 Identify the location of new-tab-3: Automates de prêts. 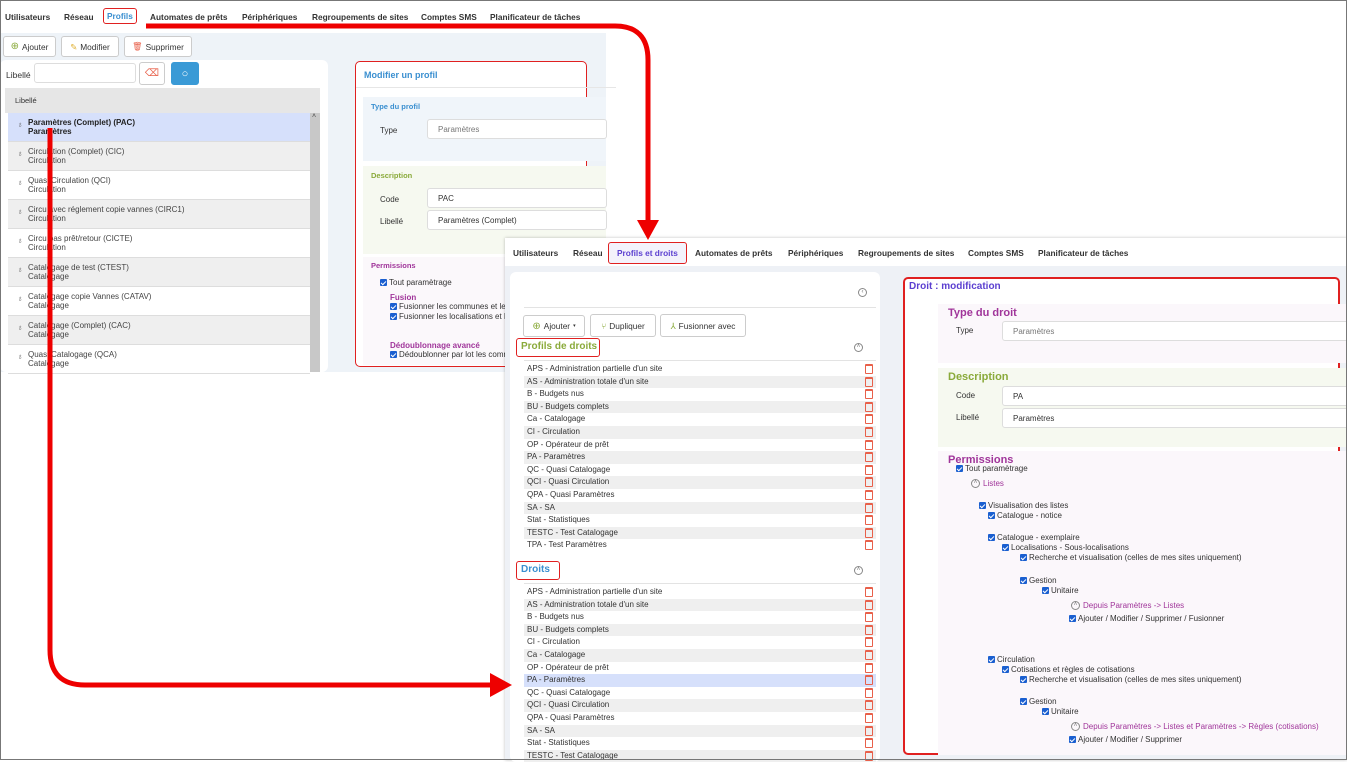
(734, 253).